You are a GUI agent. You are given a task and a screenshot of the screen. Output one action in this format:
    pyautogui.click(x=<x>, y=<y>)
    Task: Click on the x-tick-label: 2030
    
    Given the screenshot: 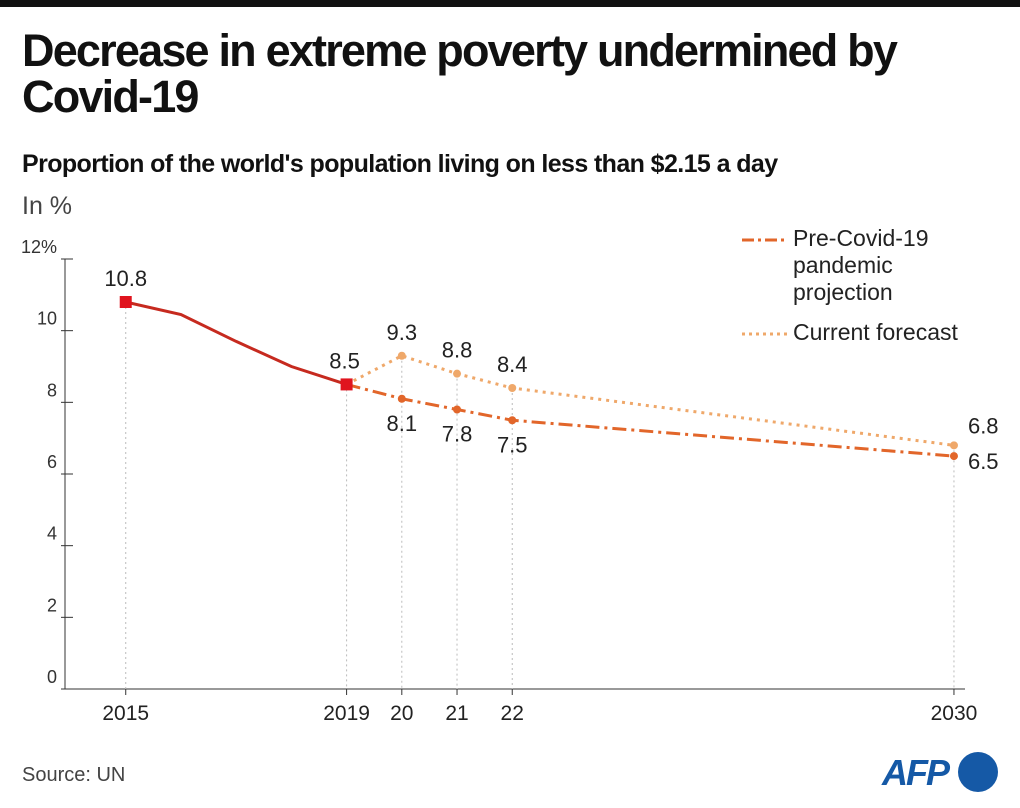 What is the action you would take?
    pyautogui.click(x=954, y=713)
    